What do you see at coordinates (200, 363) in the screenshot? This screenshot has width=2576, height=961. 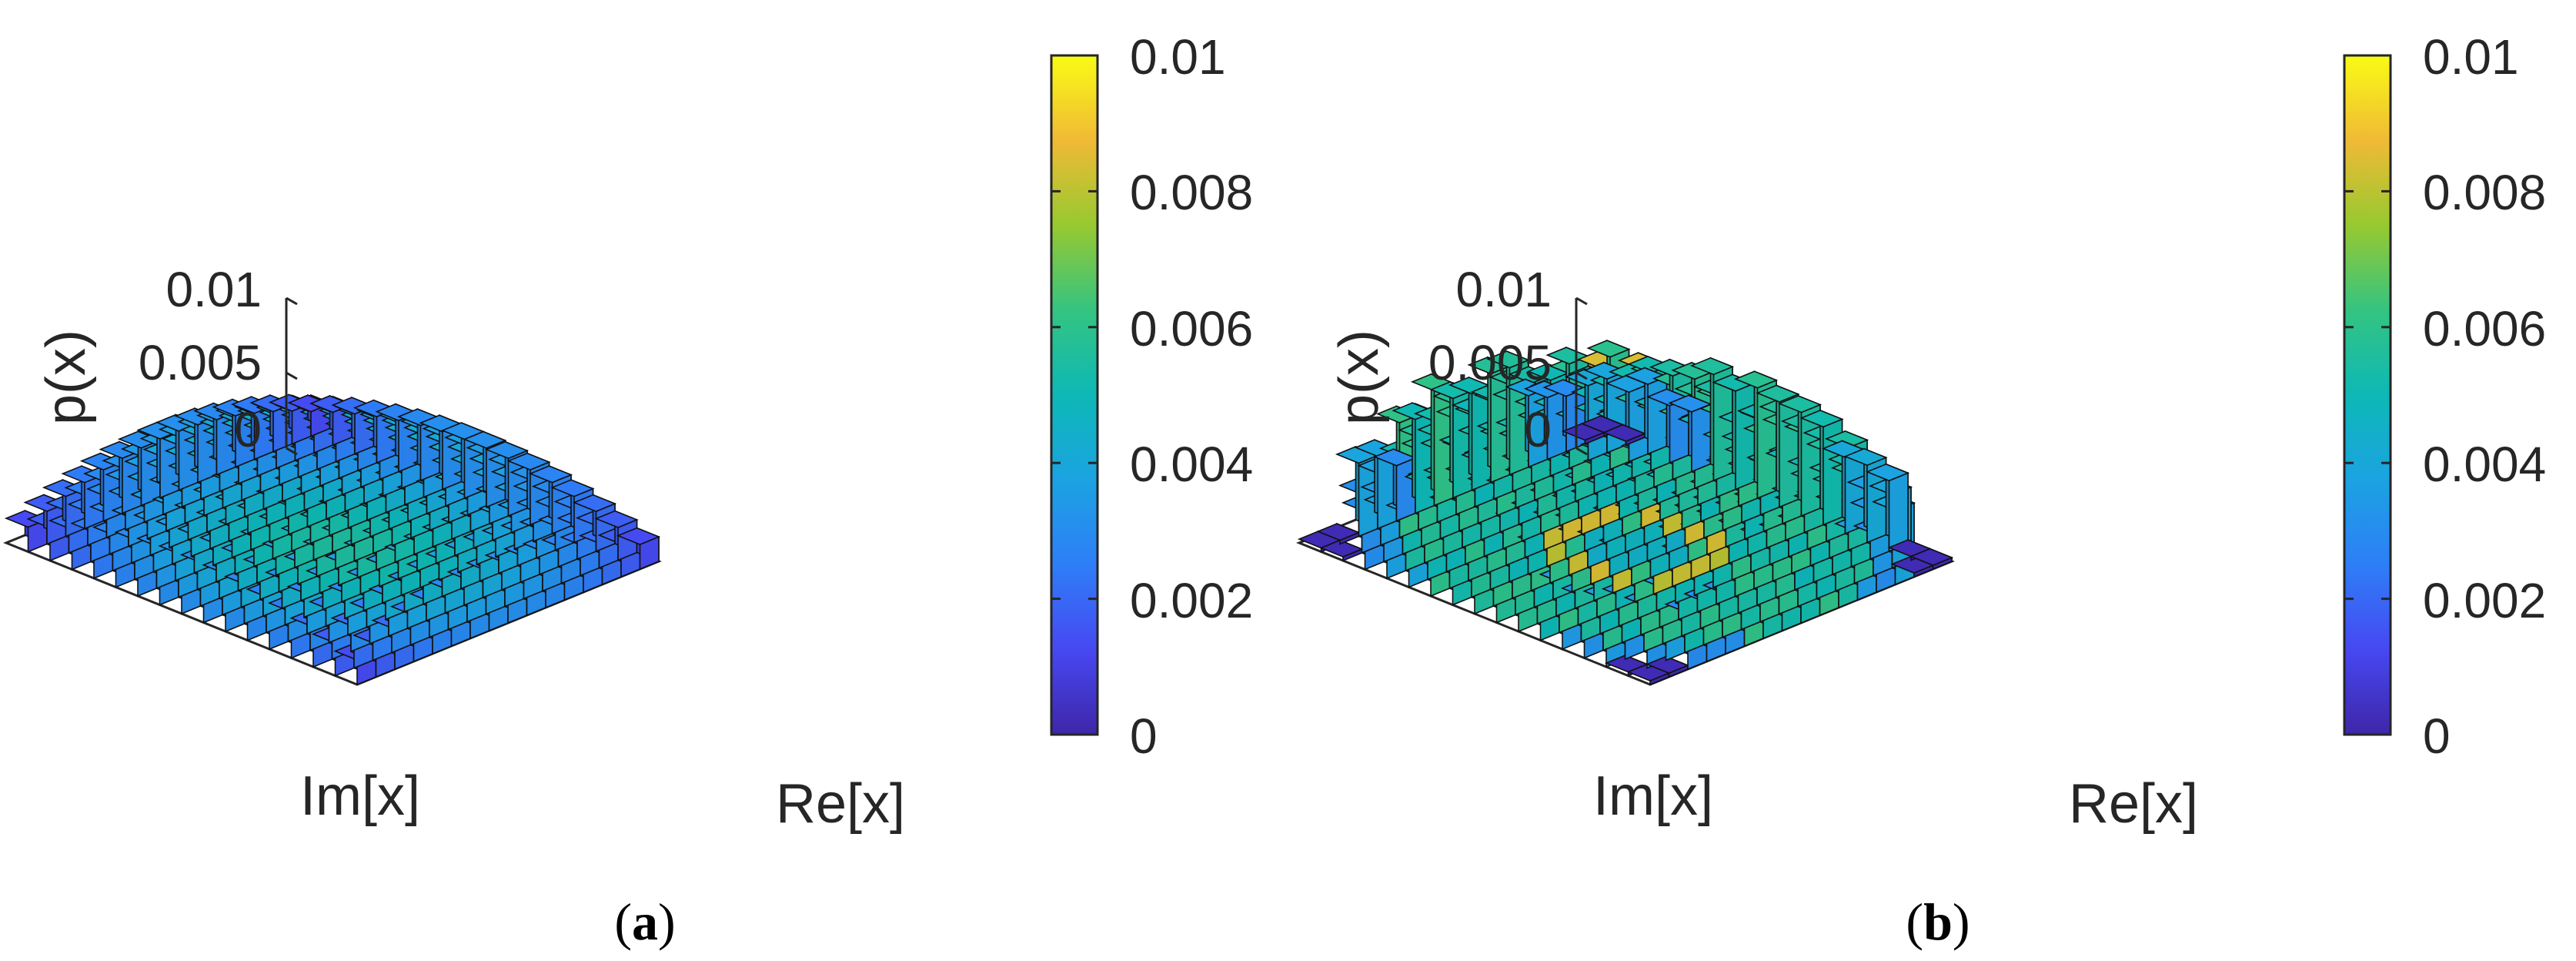 I see `panel-a-z-tick: 0.005` at bounding box center [200, 363].